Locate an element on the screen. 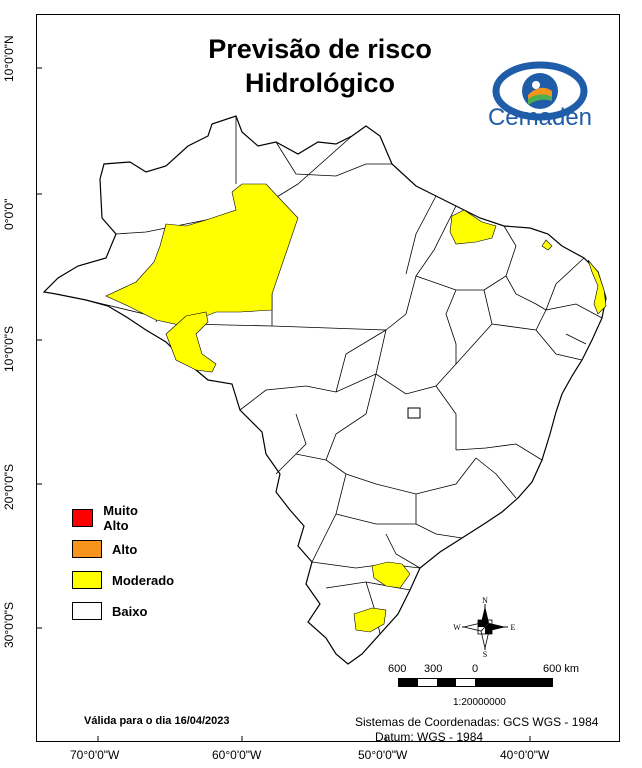 Image resolution: width=642 pixels, height=768 pixels. scale-ratio: 1:20000000 is located at coordinates (479, 702).